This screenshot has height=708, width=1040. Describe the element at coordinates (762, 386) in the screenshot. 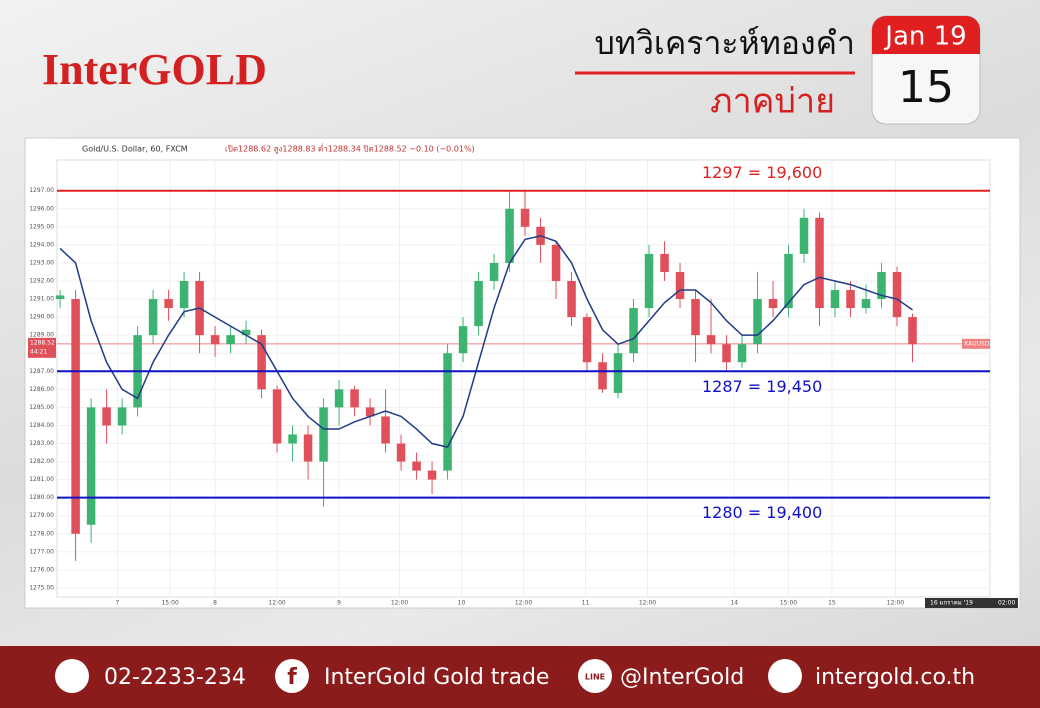

I see `level-label: 1287 = 19,450` at that location.